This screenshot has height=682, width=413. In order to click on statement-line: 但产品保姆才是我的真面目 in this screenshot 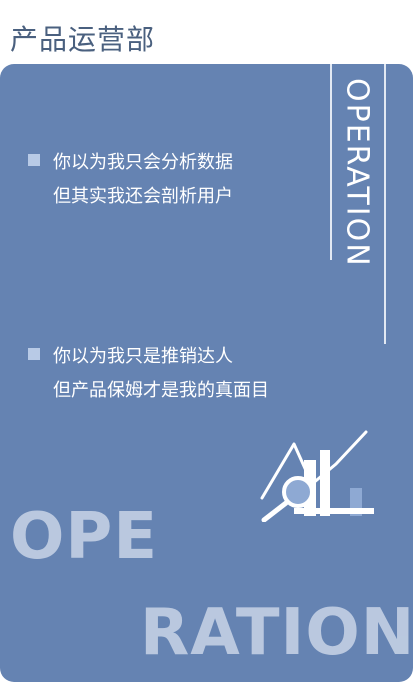, I will do `click(161, 390)`.